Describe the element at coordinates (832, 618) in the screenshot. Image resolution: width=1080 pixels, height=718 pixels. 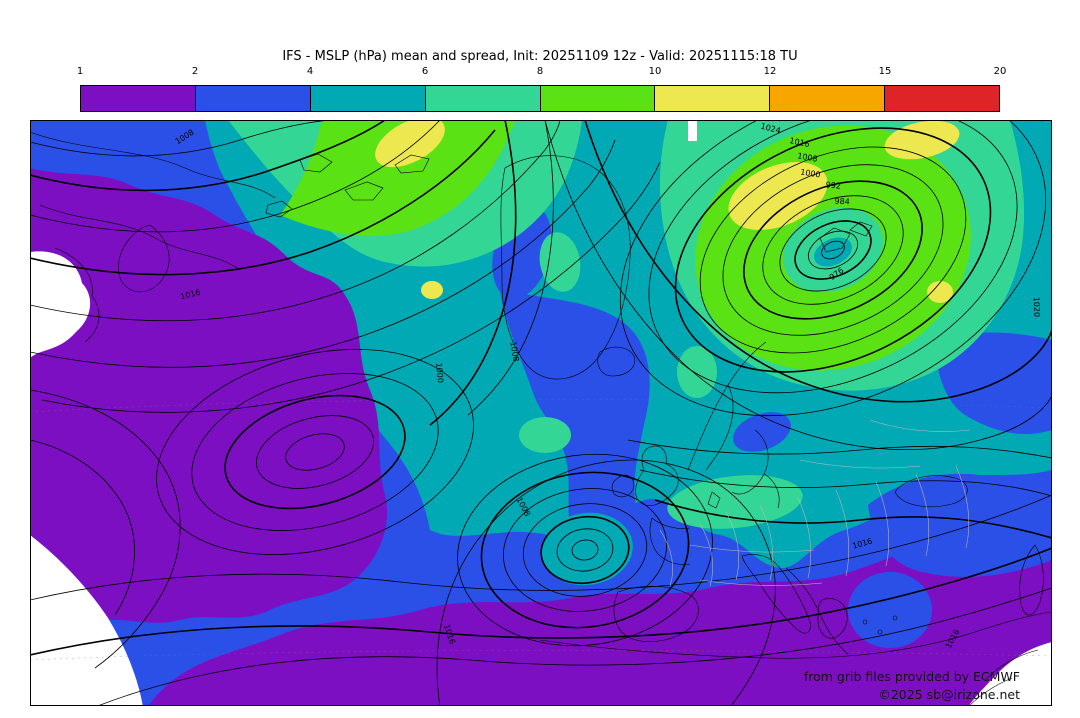
I see `coastline-greece` at that location.